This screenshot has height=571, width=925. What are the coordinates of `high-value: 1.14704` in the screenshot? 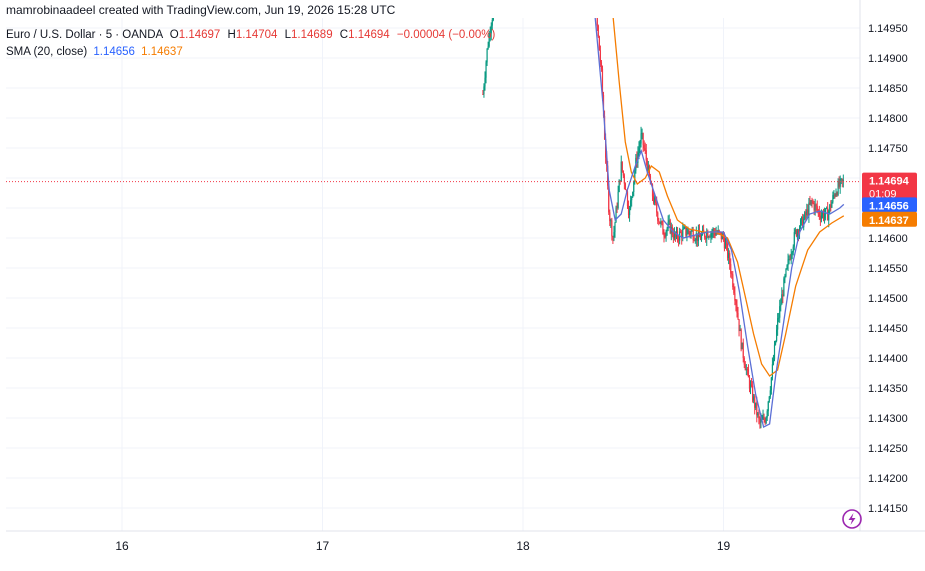 It's located at (256, 35).